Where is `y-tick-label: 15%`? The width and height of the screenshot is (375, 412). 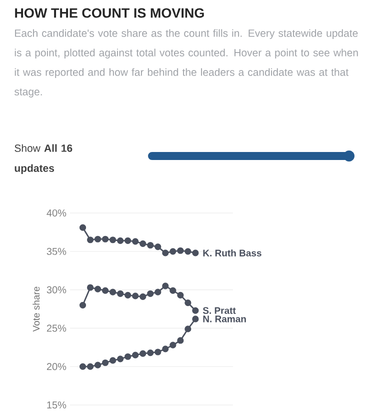 y-tick-label: 15% is located at coordinates (56, 405).